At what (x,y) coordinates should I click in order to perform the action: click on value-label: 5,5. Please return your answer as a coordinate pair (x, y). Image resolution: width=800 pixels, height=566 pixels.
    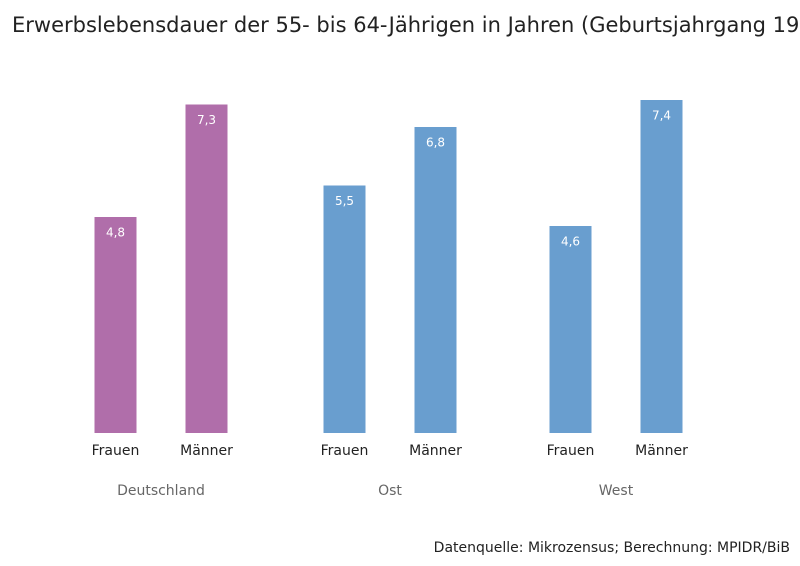
    Looking at the image, I should click on (344, 201).